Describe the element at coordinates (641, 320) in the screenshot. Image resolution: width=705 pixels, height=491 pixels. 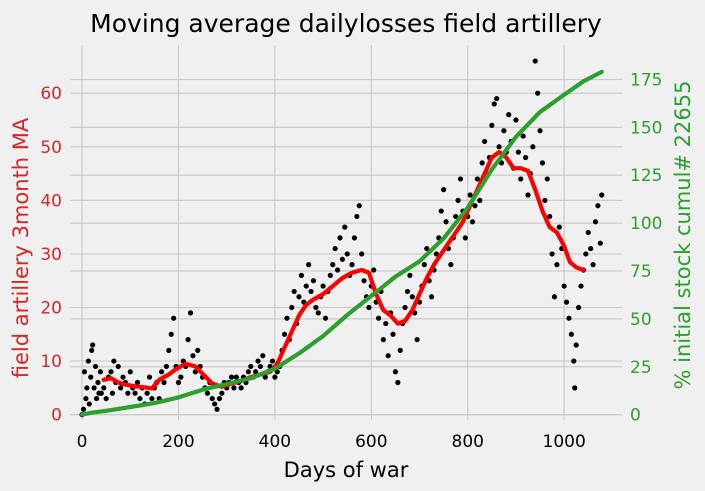
I see `y-tick-label-right: 50` at that location.